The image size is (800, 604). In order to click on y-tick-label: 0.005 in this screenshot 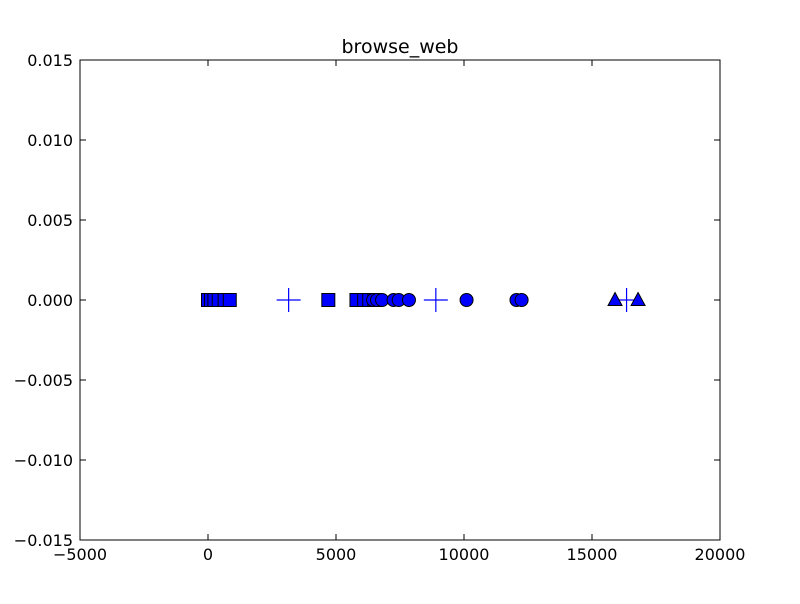, I will do `click(50, 220)`.